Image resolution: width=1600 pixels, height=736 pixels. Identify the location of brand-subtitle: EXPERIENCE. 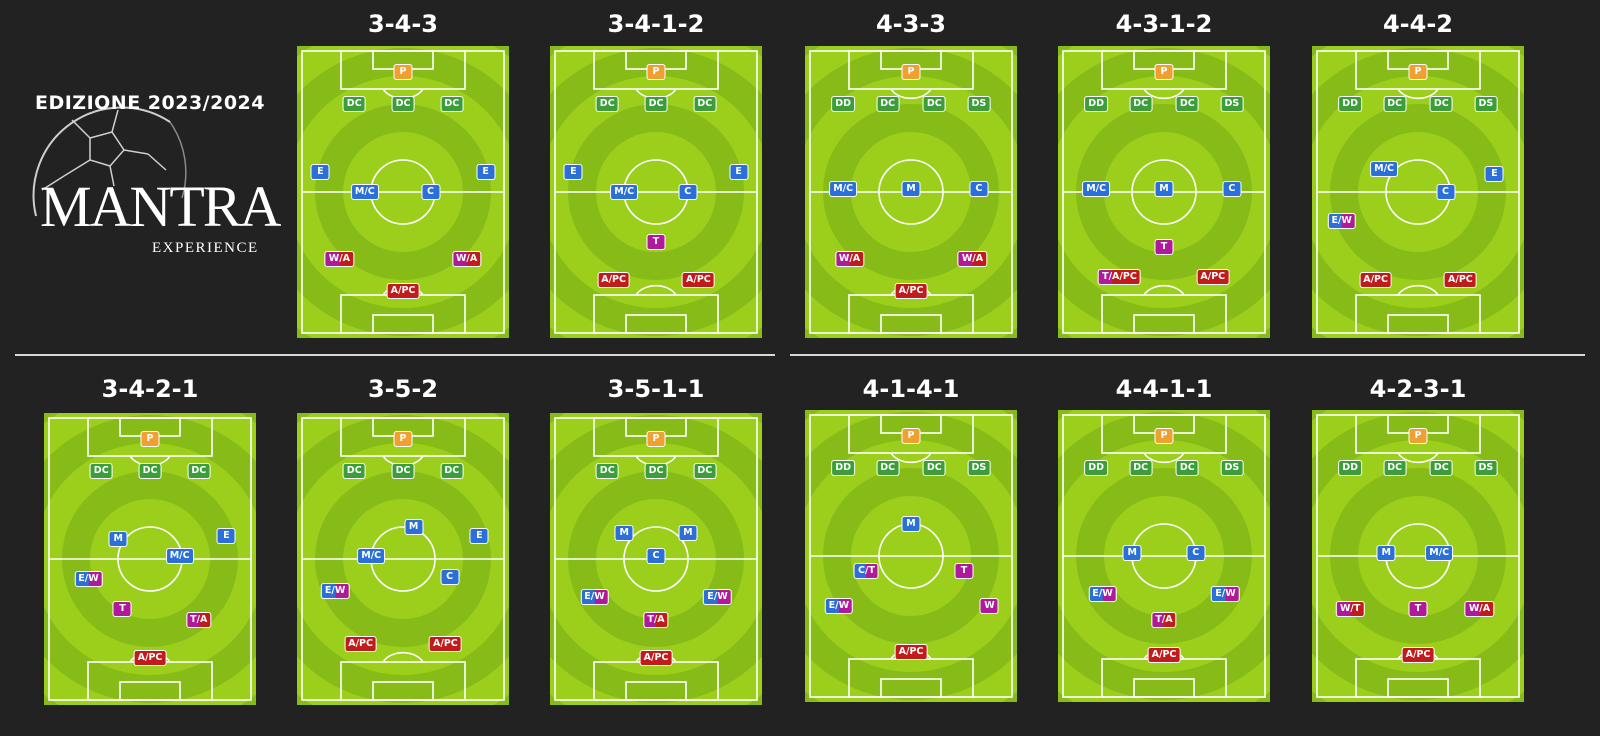
(205, 248).